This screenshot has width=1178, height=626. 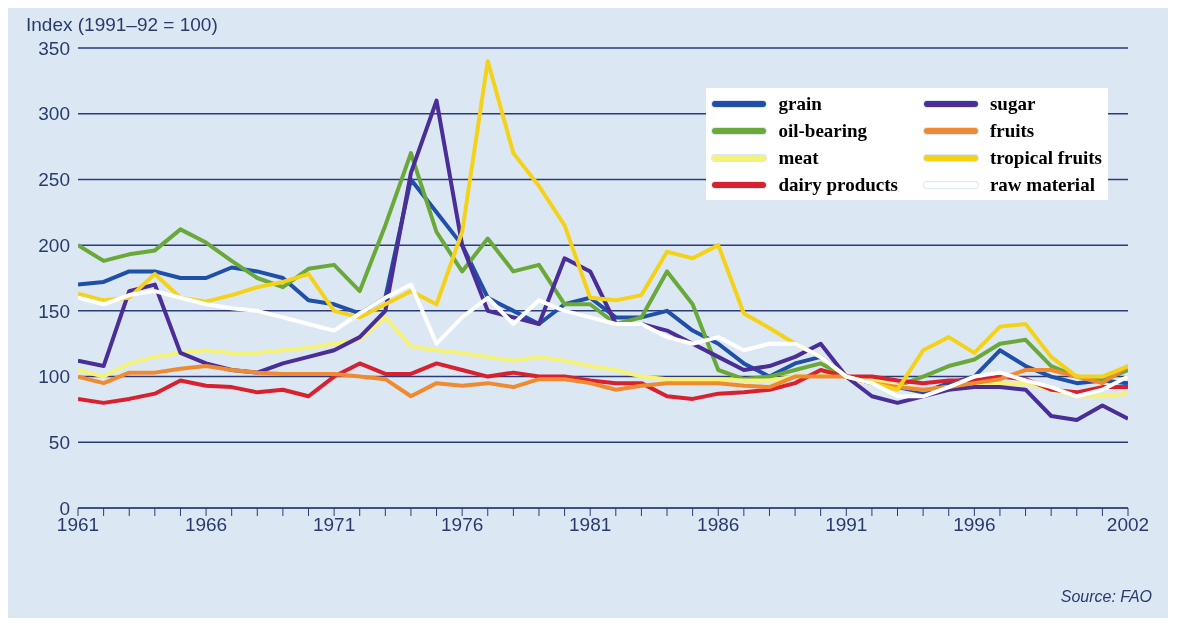 I want to click on y-tick-label: 100, so click(x=54, y=377).